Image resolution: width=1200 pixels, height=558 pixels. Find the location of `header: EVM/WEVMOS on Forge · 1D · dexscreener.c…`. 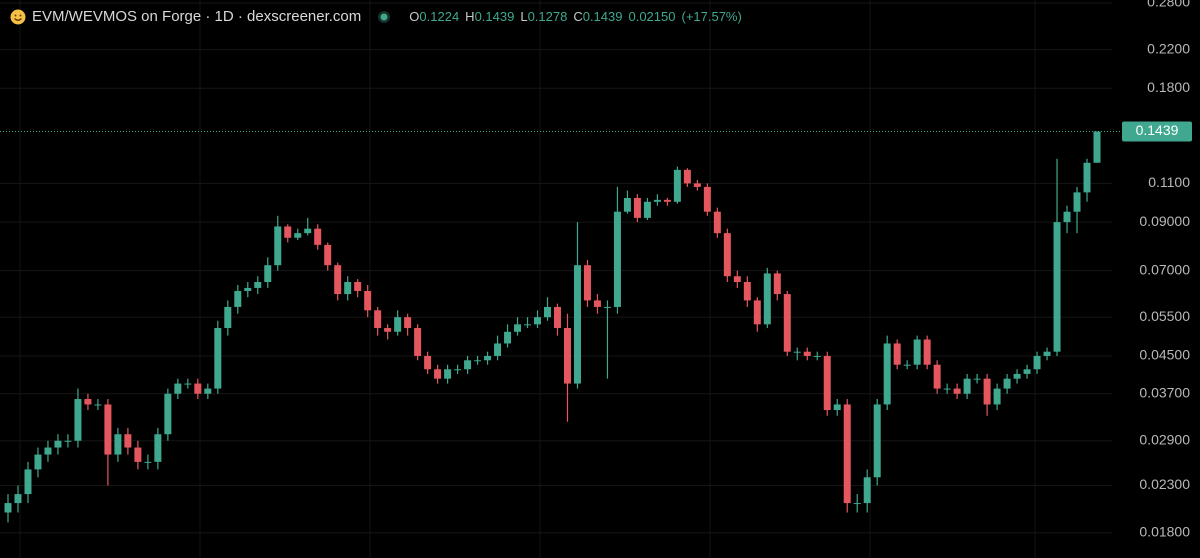

header: EVM/WEVMOS on Forge · 1D · dexscreener.c… is located at coordinates (379, 16).